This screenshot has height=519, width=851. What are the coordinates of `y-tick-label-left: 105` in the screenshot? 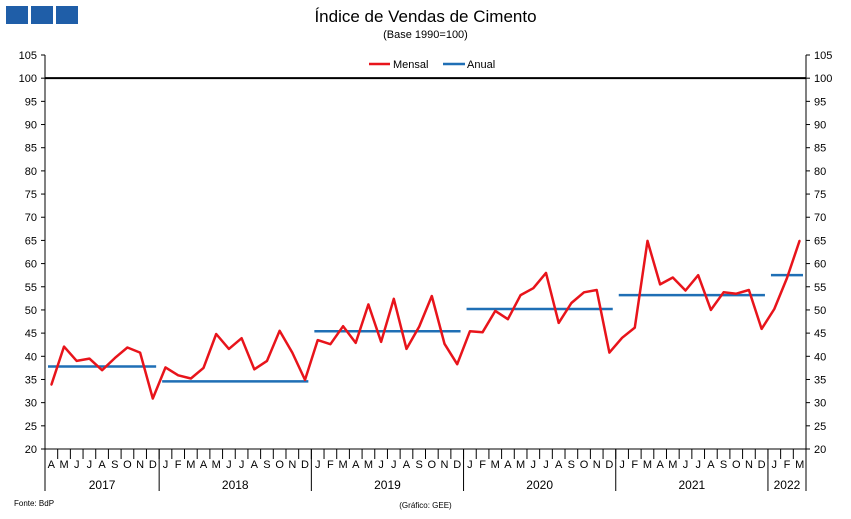 It's located at (28, 56).